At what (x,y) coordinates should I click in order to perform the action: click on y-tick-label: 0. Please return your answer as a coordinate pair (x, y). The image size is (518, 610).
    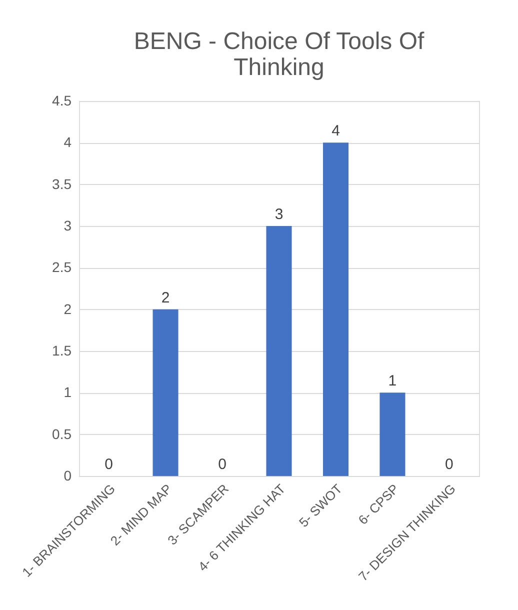
    Looking at the image, I should click on (68, 476).